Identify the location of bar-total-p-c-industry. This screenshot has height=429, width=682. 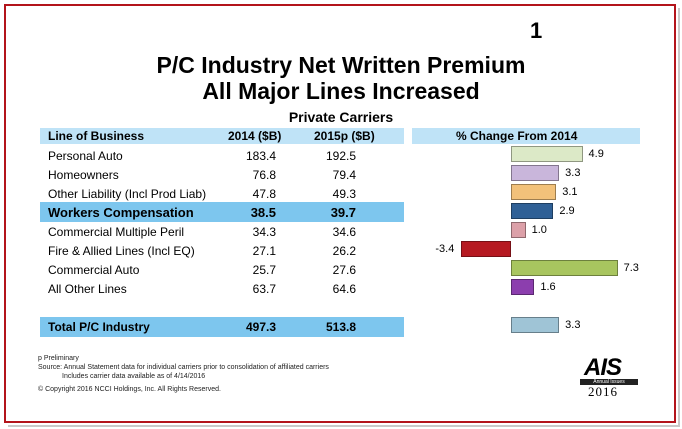
(535, 325).